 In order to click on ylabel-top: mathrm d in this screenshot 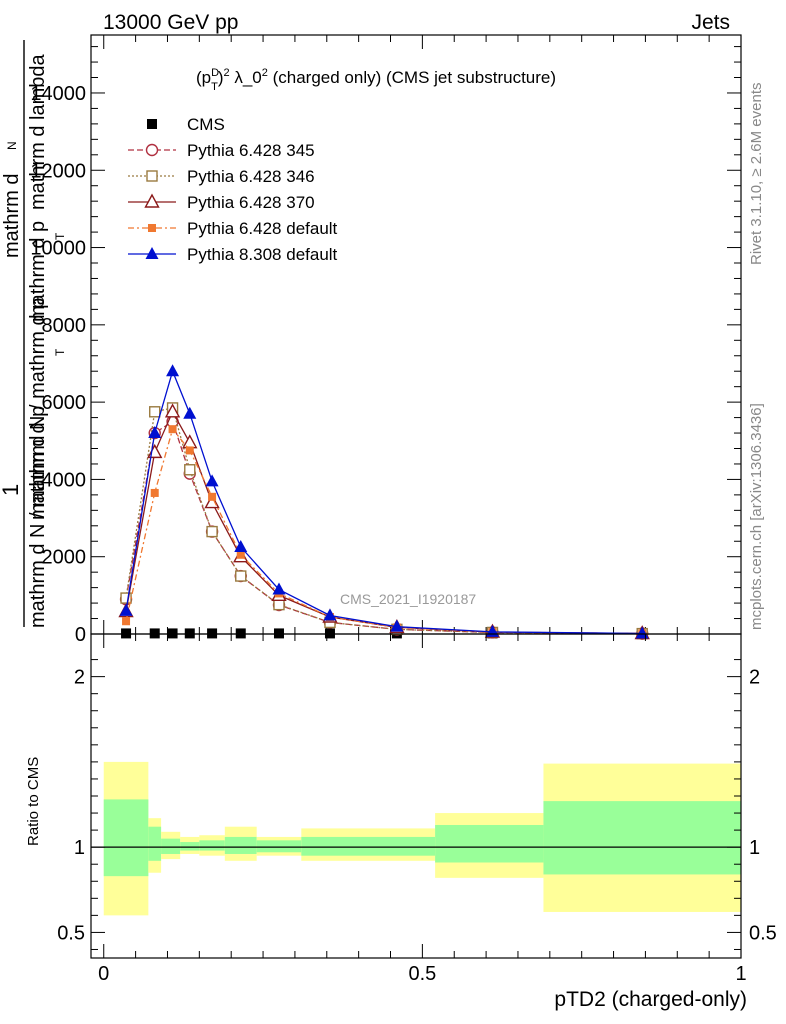, I will do `click(12, 216)`.